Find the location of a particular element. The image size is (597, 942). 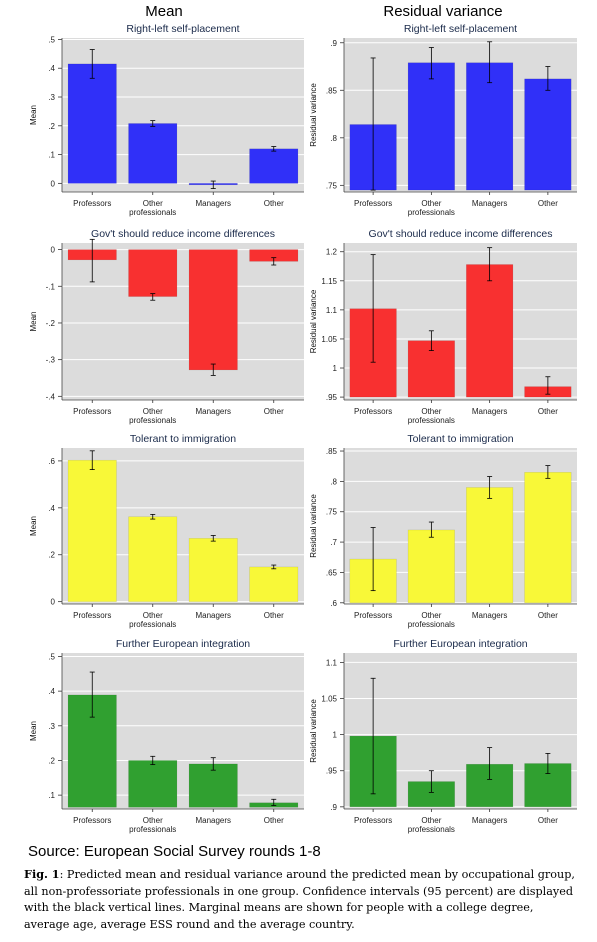

chart-3-variance-tick-label: .7 is located at coordinates (333, 542).